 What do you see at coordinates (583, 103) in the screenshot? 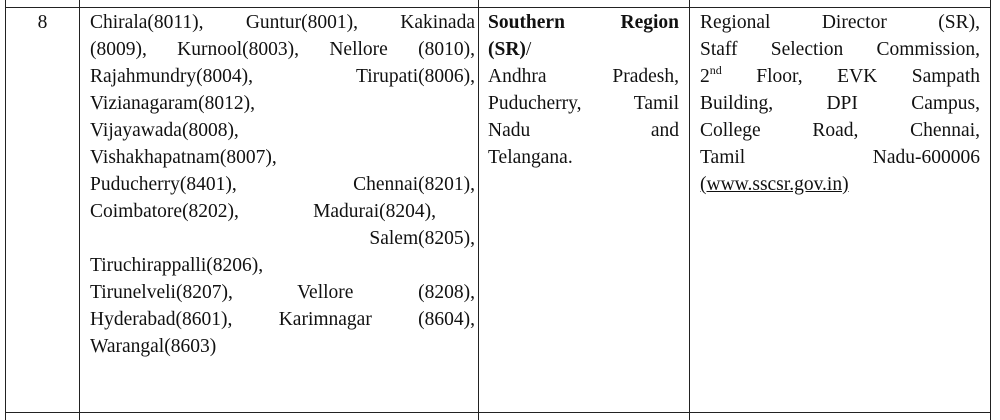
I see `cell-line: Puducherry, Tamil` at bounding box center [583, 103].